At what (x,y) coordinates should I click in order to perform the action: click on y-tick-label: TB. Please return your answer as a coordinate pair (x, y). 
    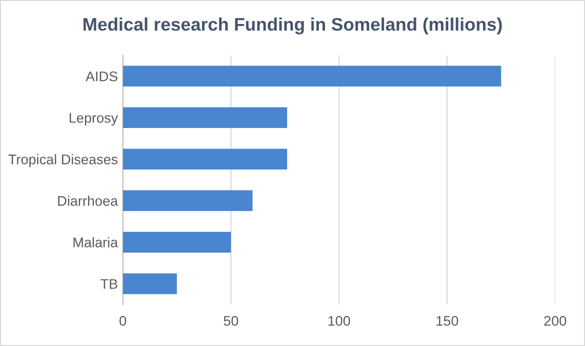
    Looking at the image, I should click on (109, 284).